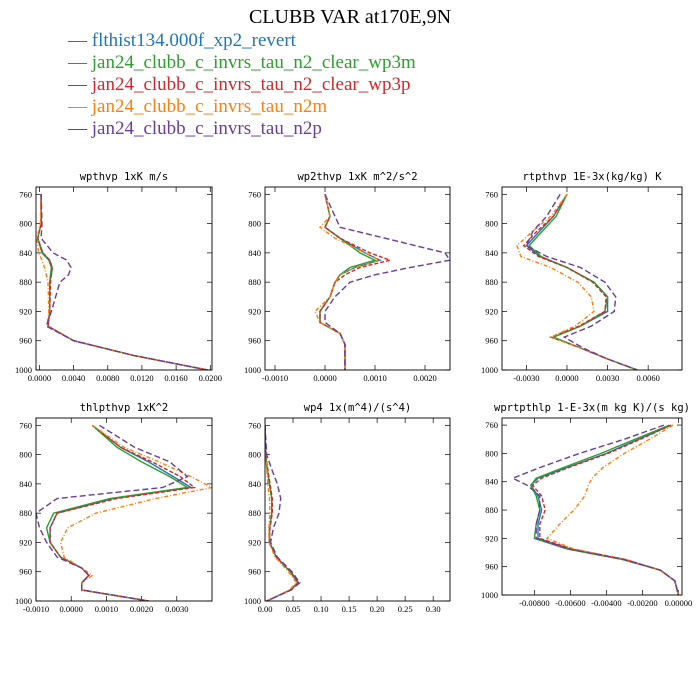 The width and height of the screenshot is (700, 700). I want to click on legend-entry: — jan24_clubb_c_invrs_tau_n2_clear_wp3p, so click(239, 84).